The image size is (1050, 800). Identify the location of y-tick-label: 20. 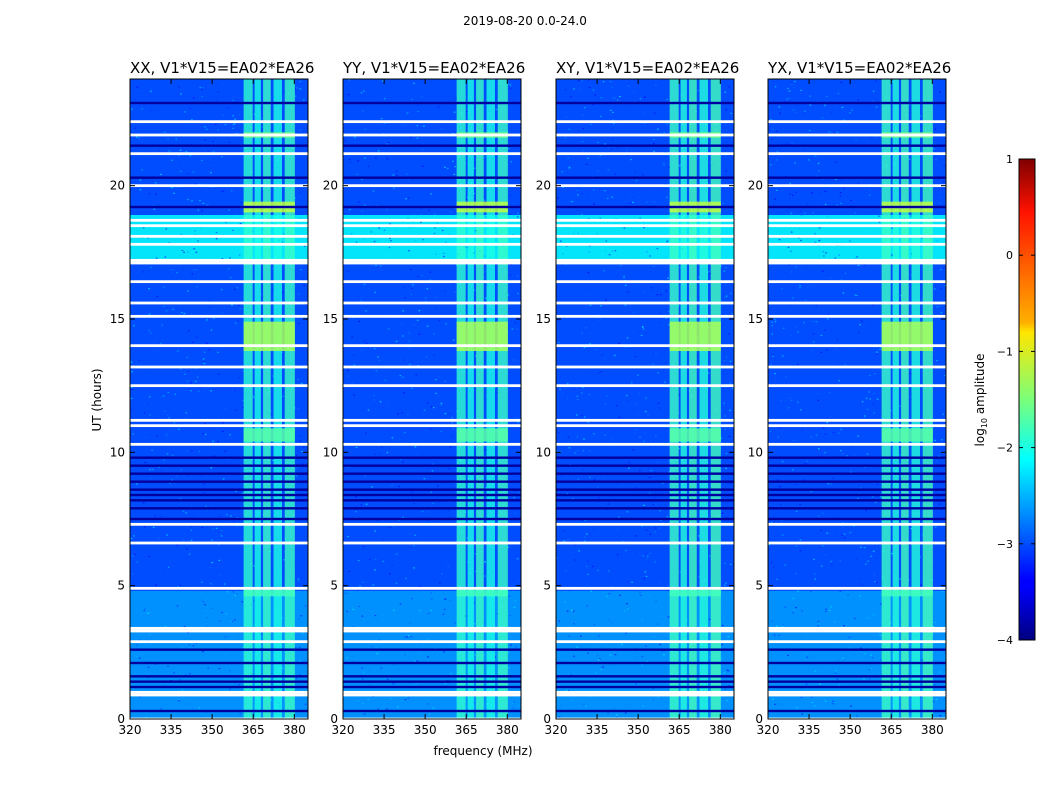
(330, 186).